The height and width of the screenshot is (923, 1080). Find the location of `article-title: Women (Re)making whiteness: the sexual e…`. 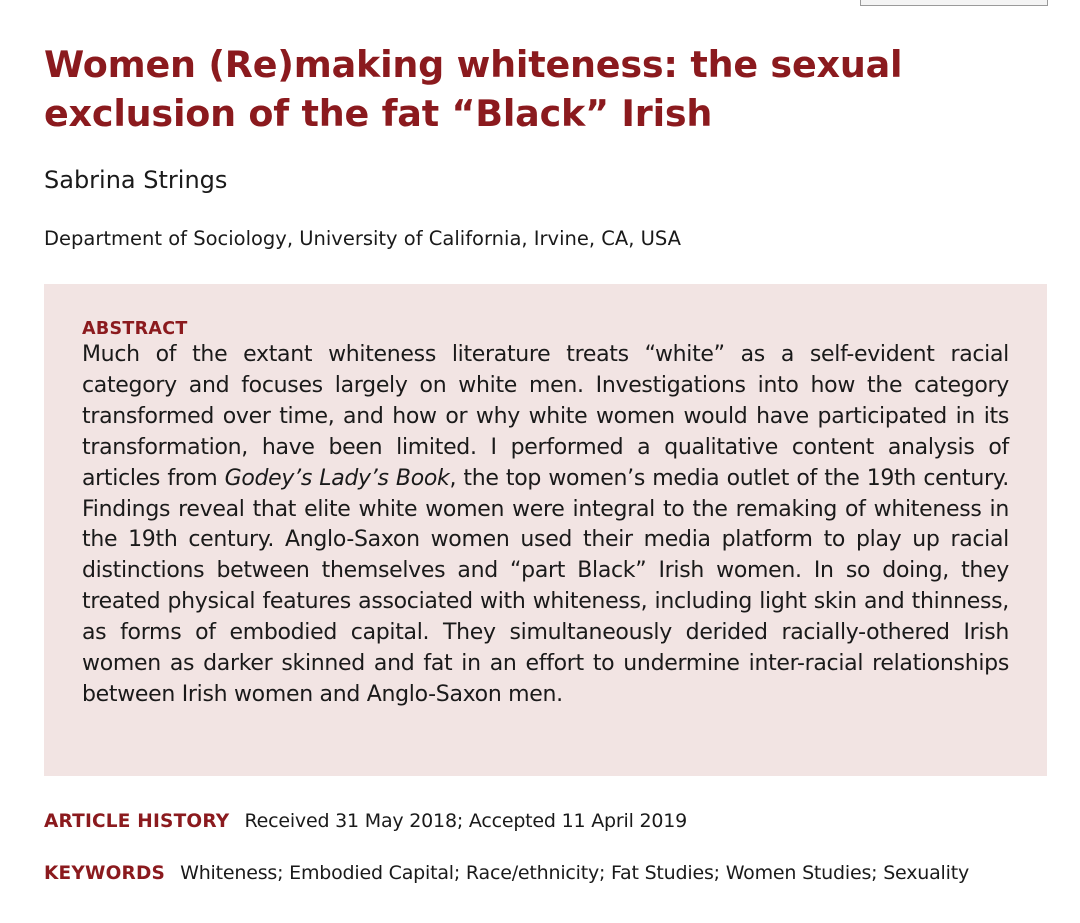

article-title: Women (Re)making whiteness: the sexual e… is located at coordinates (473, 89).